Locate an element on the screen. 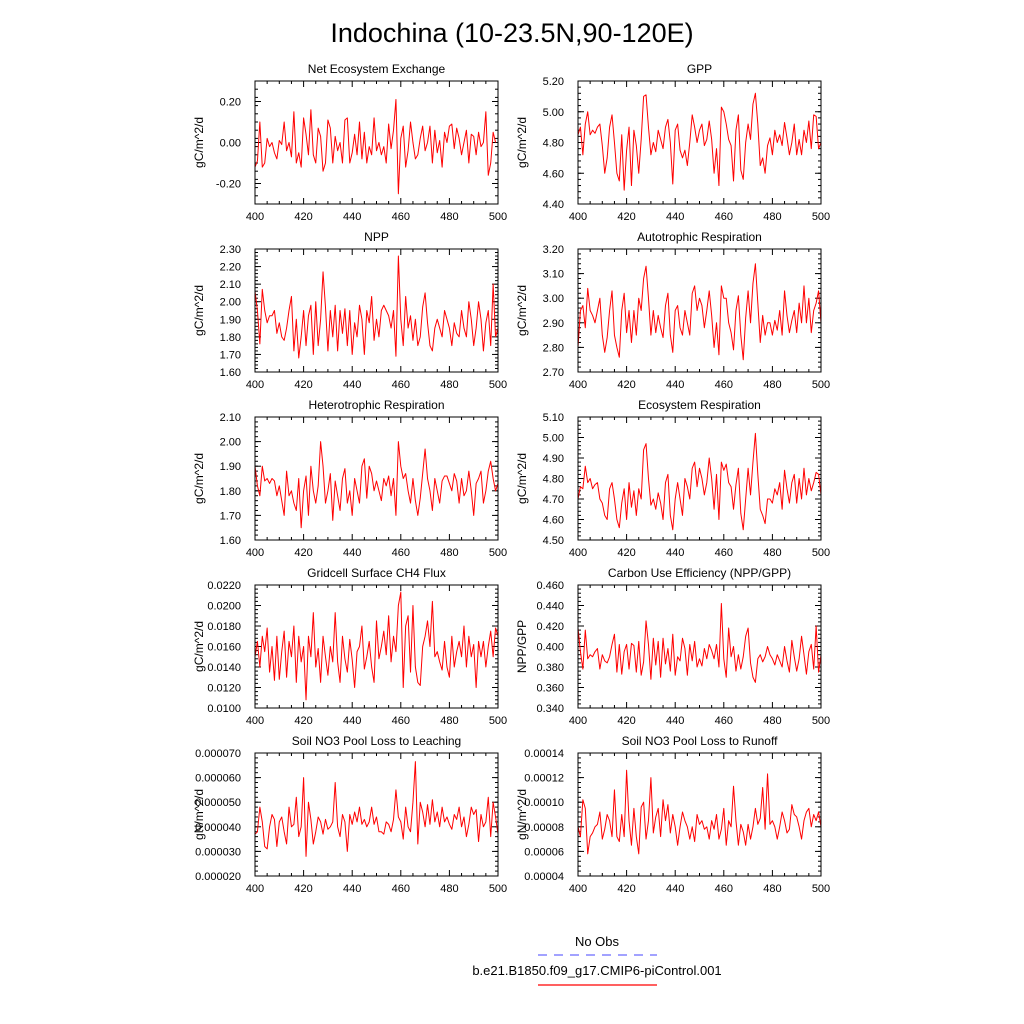 Image resolution: width=1024 pixels, height=1024 pixels. y-tick-label: 1.90 is located at coordinates (230, 320).